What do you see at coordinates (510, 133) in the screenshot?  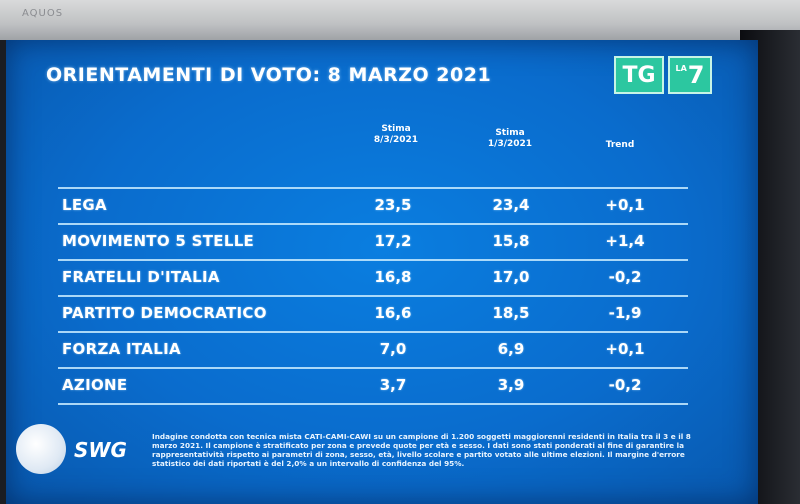 I see `column-header-previous-line1: Stima` at bounding box center [510, 133].